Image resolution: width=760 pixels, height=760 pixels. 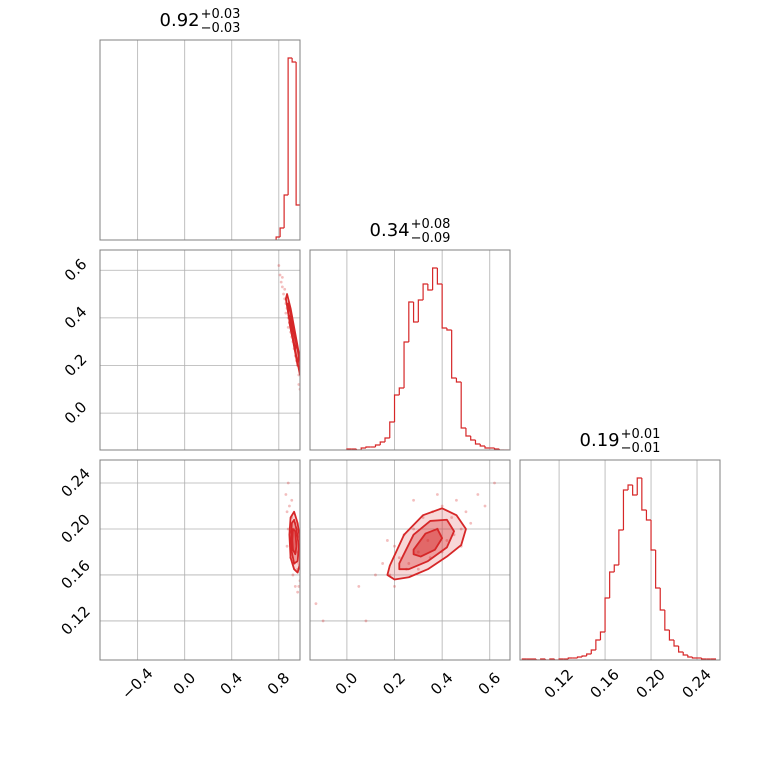 I want to click on x-tick-label: 0.2, so click(x=394, y=684).